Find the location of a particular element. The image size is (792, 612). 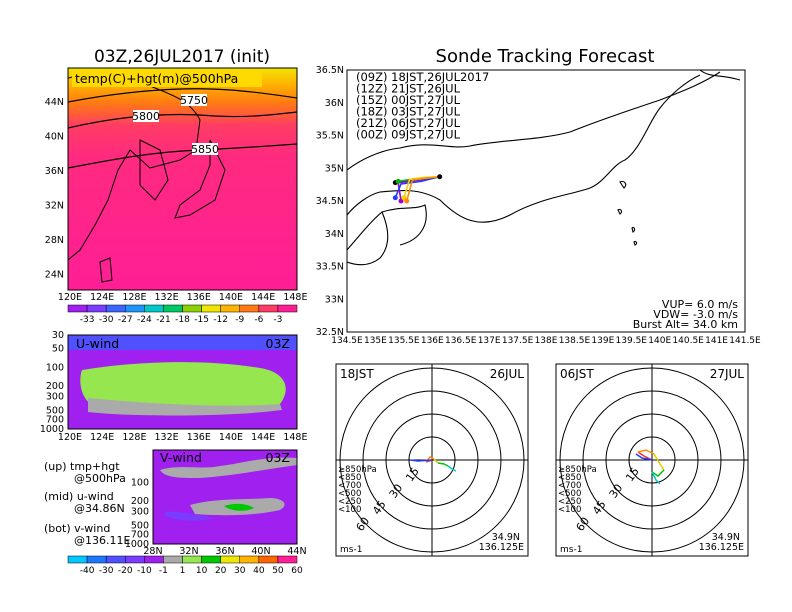

legend-entry: (21Z) 06JST,27JUL is located at coordinates (408, 123).